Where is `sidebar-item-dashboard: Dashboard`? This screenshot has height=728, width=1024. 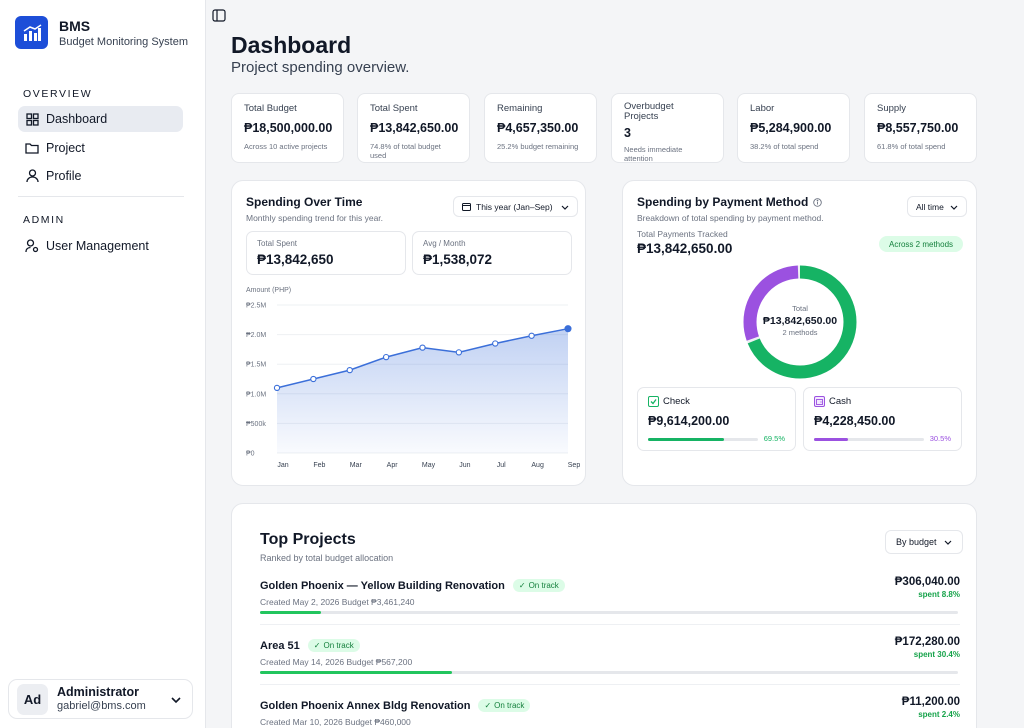 sidebar-item-dashboard: Dashboard is located at coordinates (100, 119).